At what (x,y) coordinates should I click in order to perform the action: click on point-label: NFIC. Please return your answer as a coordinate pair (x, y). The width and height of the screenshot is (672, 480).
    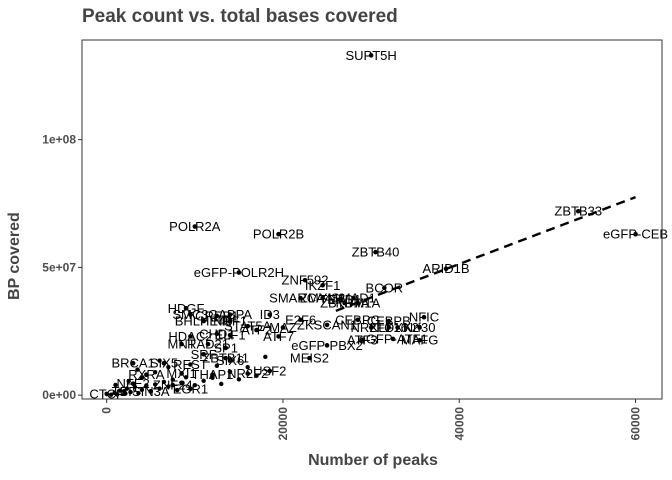
    Looking at the image, I should click on (424, 317).